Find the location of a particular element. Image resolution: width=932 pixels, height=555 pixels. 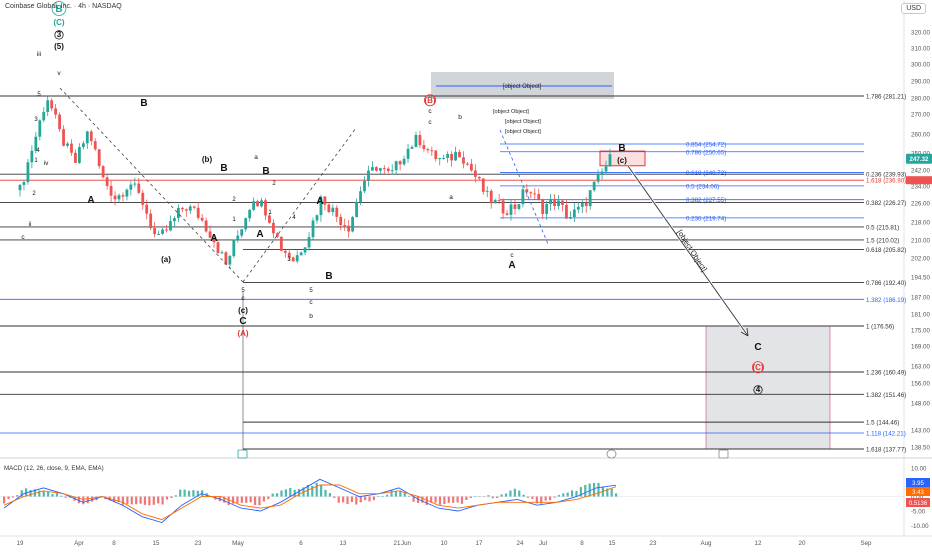

wave-label: iii is located at coordinates (39, 54).